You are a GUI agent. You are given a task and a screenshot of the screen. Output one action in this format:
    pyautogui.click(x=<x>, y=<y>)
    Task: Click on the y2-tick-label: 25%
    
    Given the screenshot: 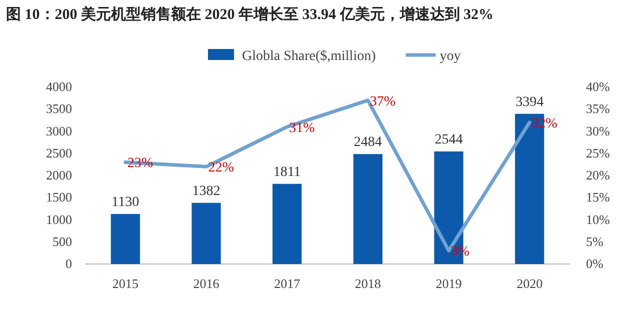 What is the action you would take?
    pyautogui.click(x=598, y=152)
    